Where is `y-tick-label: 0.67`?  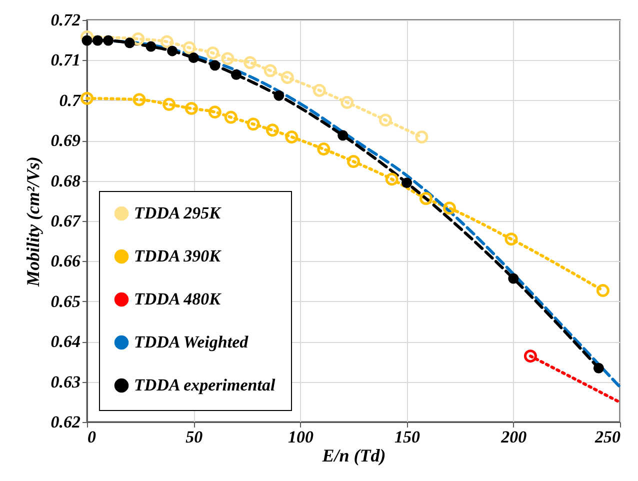
y-tick-label: 0.67 is located at coordinates (66, 221).